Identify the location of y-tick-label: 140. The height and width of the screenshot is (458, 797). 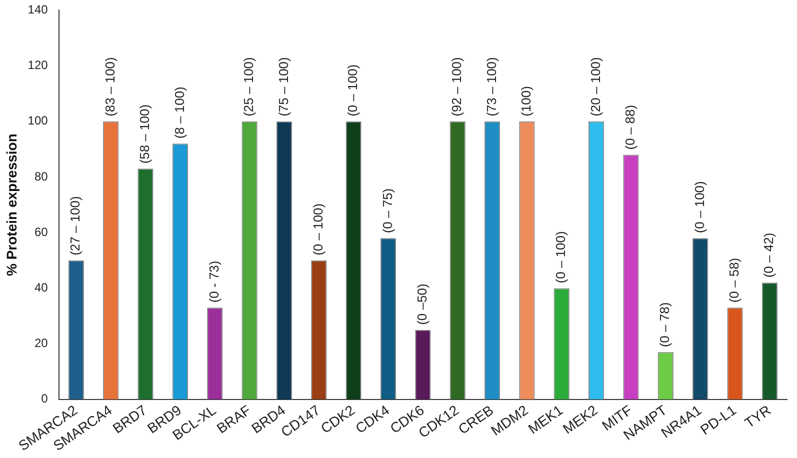
(38, 9).